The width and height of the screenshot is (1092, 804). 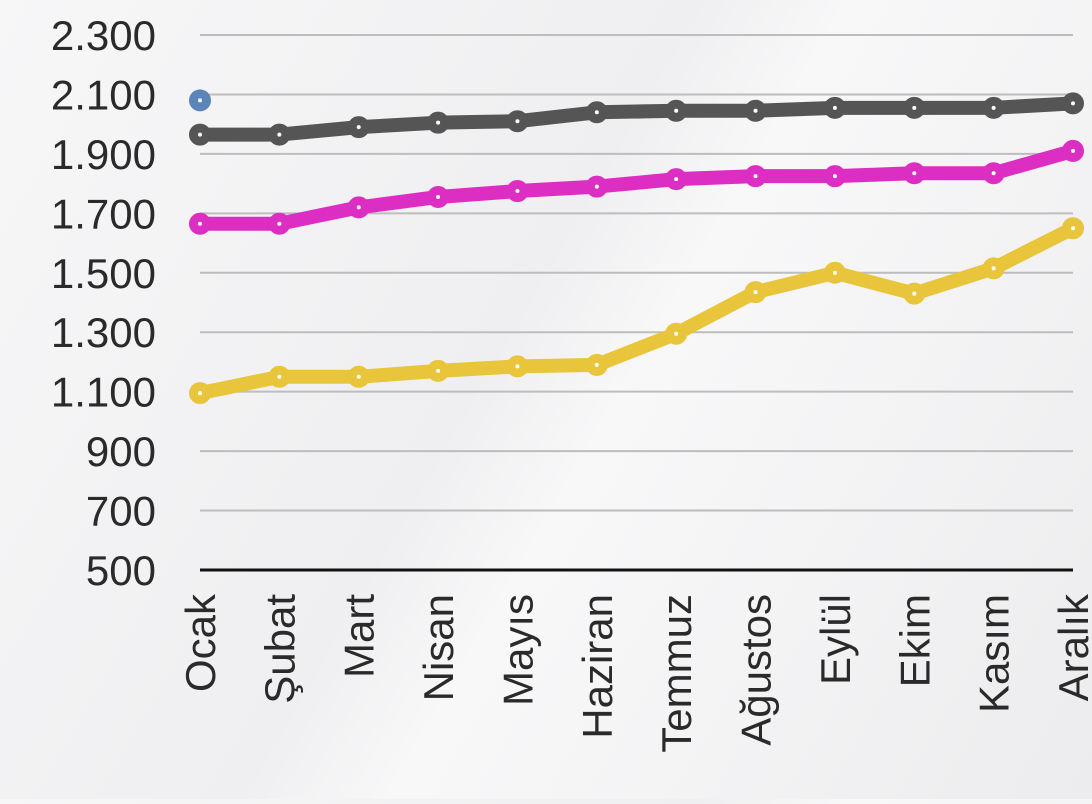 I want to click on x-tick-label: Nisan, so click(x=438, y=647).